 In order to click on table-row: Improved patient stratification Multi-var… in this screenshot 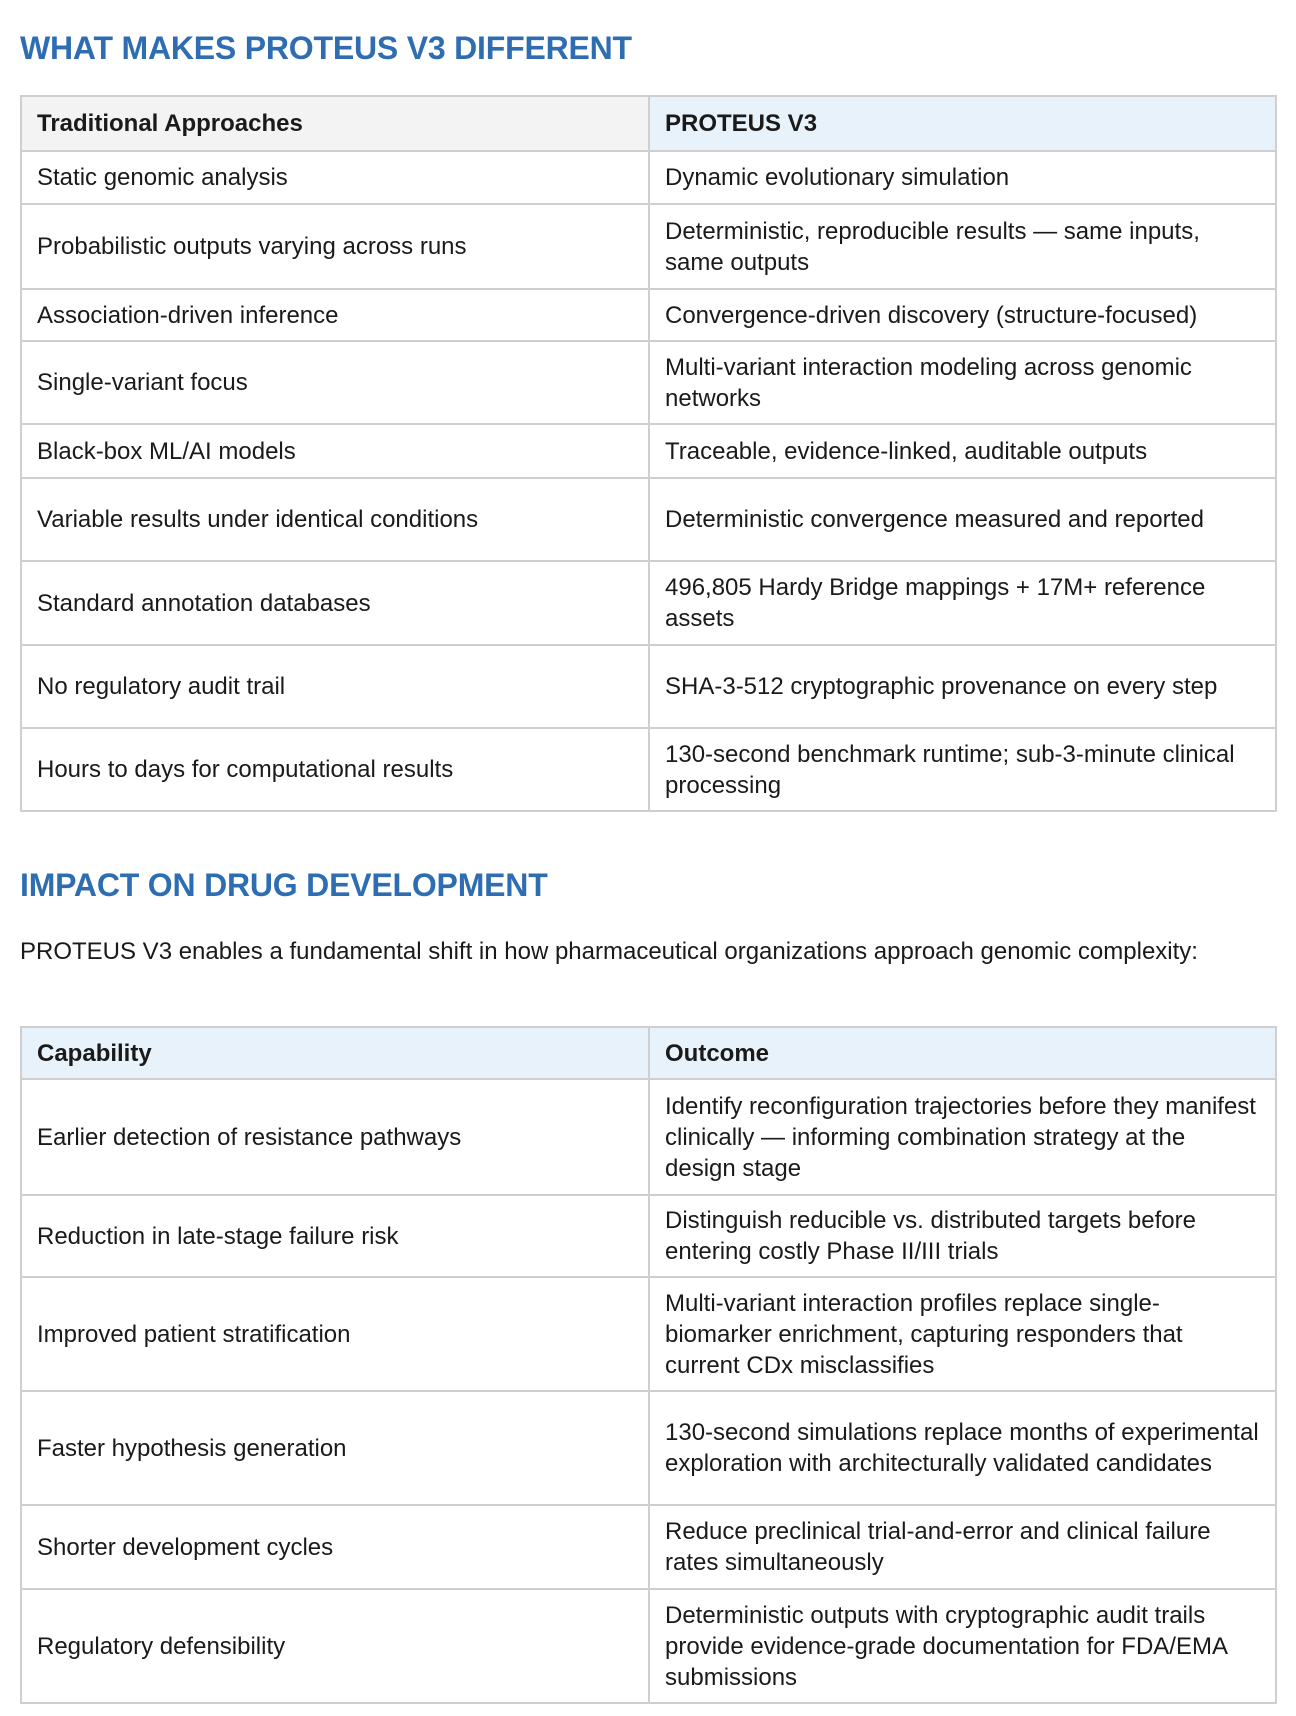, I will do `click(648, 1334)`.